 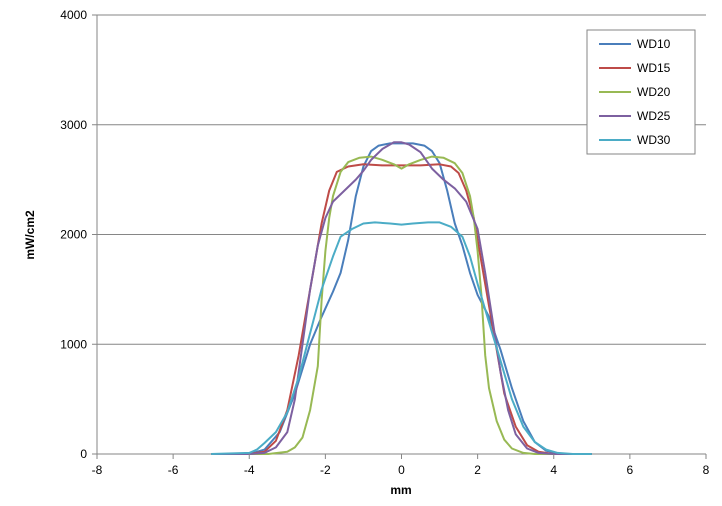 I want to click on legend-label: WD25, so click(x=654, y=116).